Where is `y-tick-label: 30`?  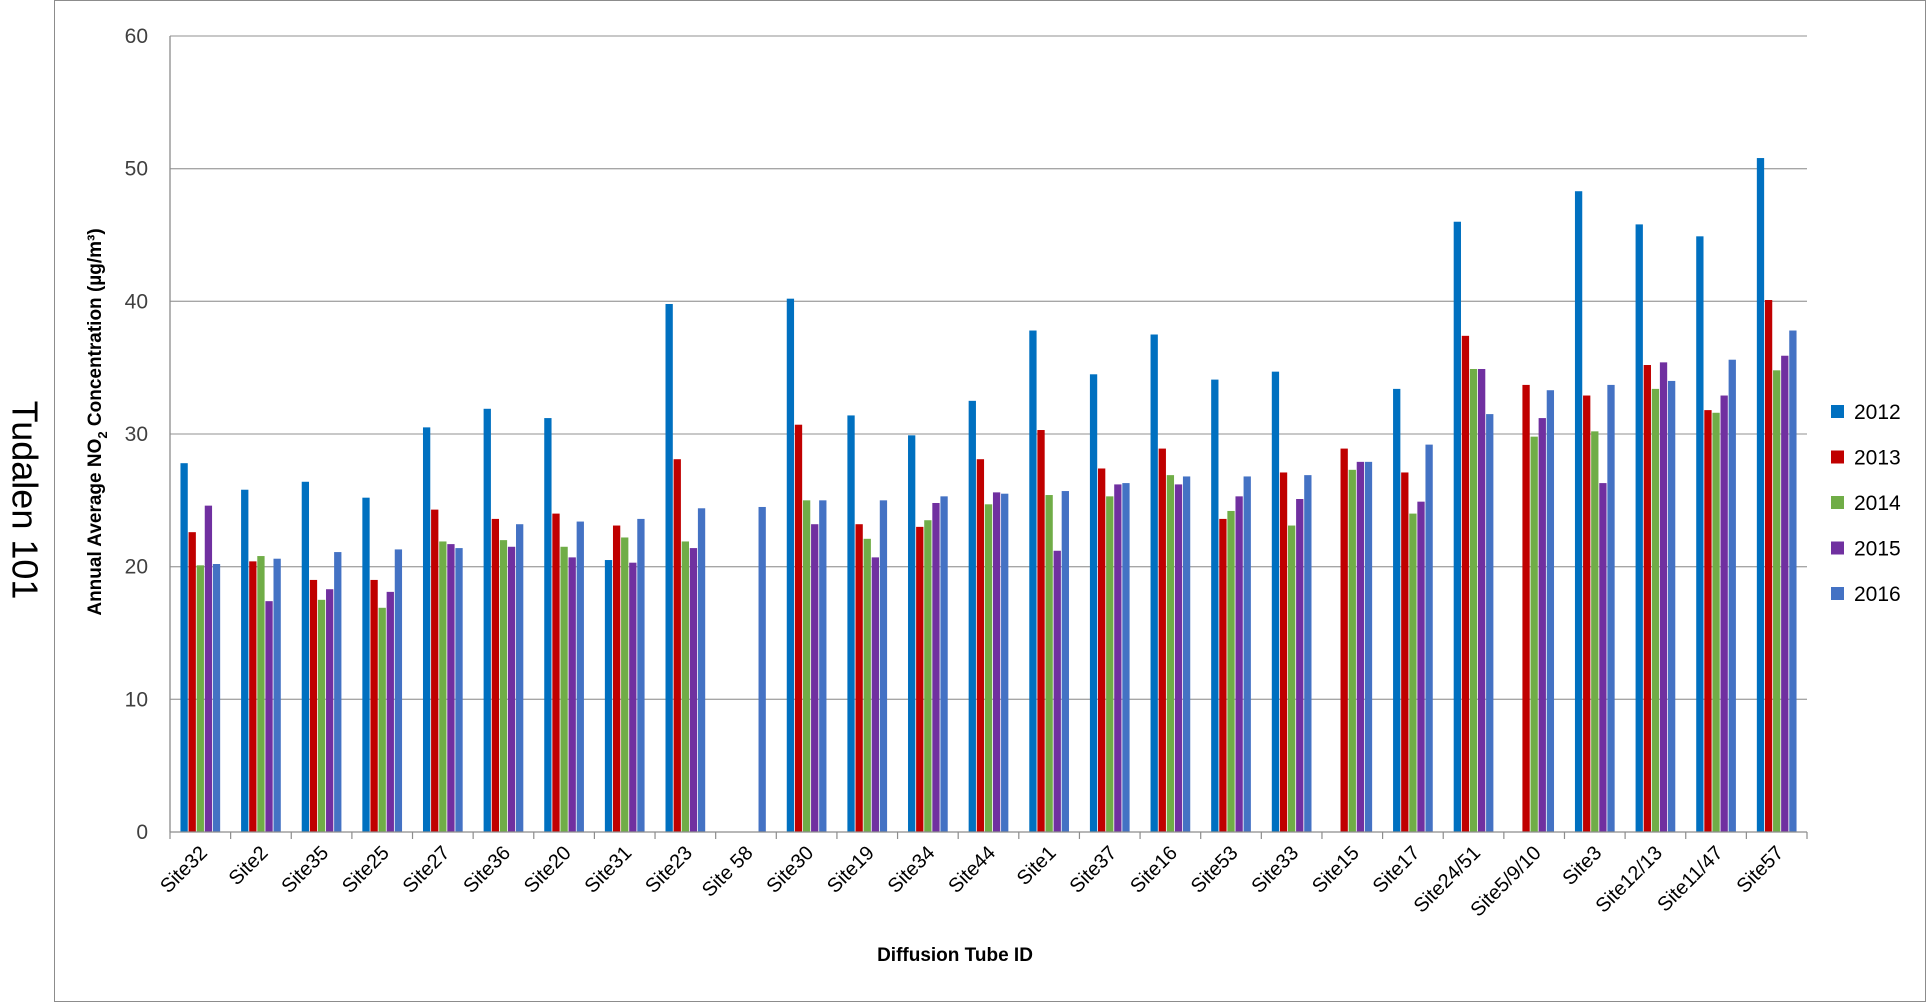 y-tick-label: 30 is located at coordinates (136, 434).